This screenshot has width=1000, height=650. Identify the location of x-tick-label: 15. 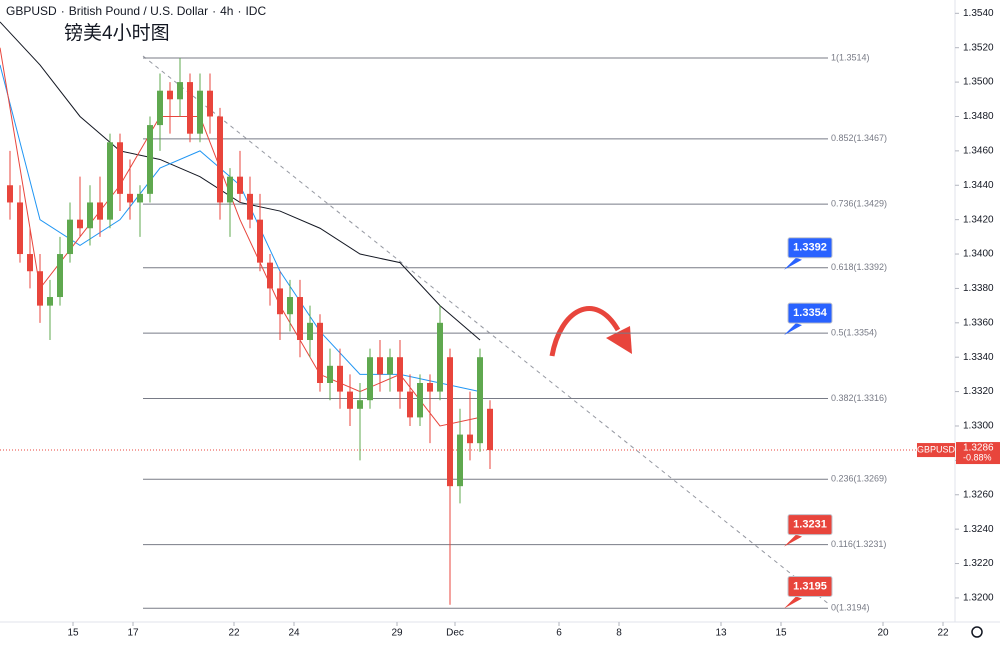
(781, 633).